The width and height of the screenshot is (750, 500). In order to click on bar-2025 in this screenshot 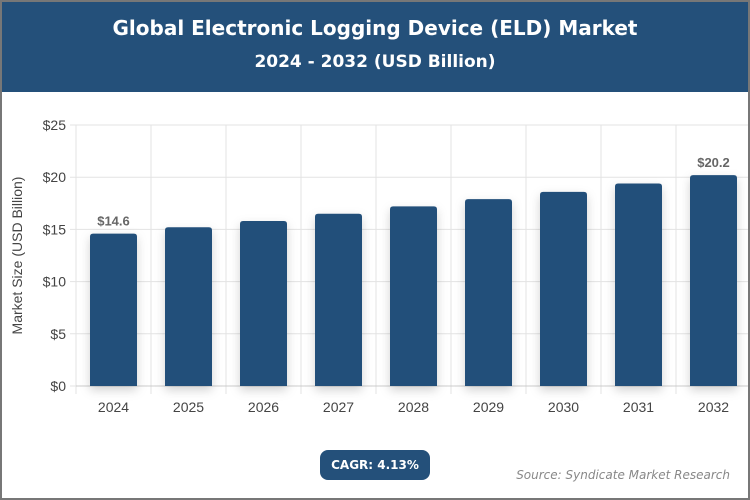, I will do `click(188, 306)`.